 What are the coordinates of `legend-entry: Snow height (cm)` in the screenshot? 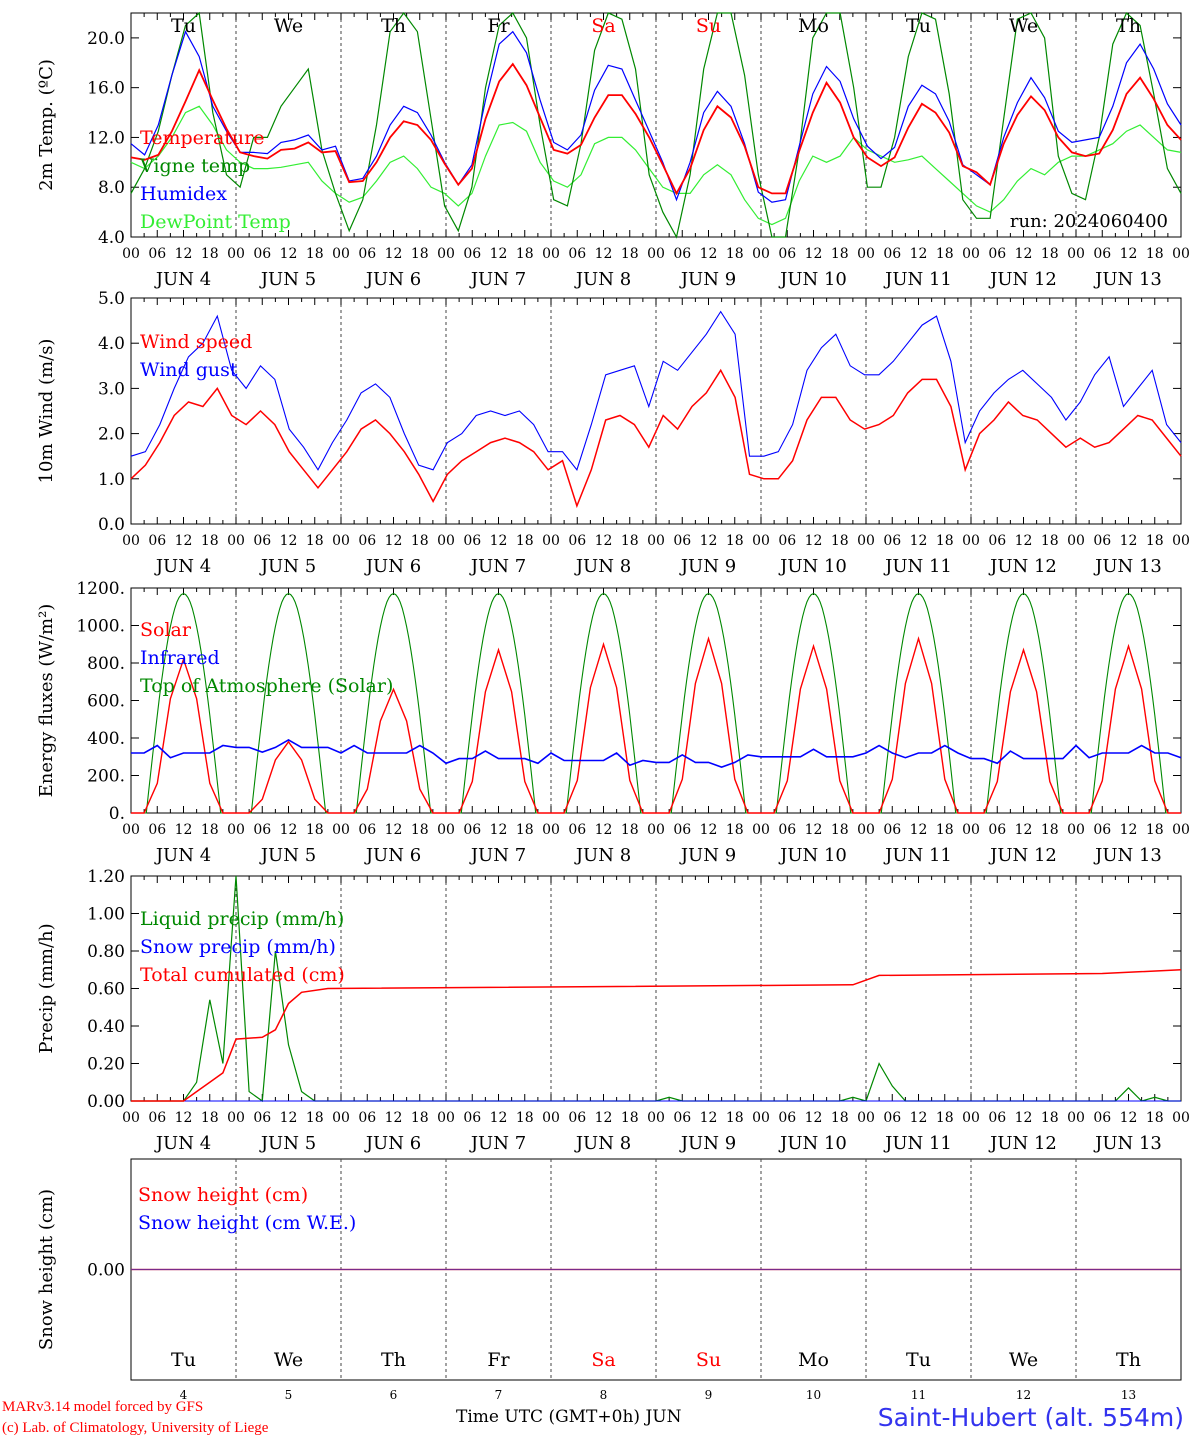 It's located at (223, 1195).